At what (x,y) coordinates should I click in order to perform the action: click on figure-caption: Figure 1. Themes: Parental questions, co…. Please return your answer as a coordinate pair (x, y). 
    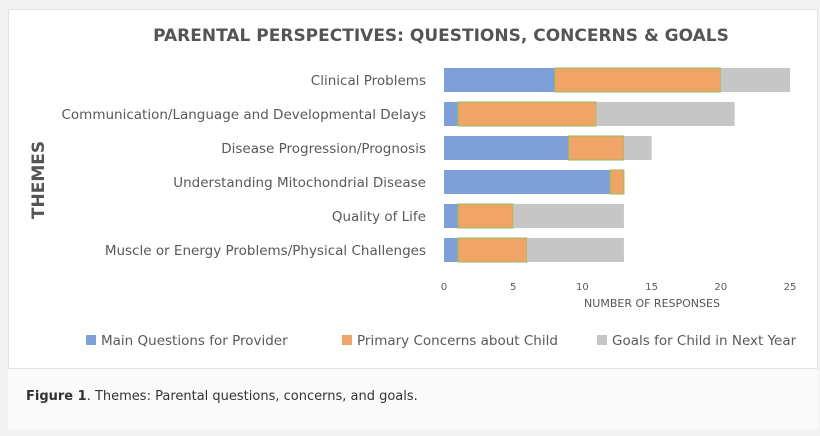
    Looking at the image, I should click on (222, 396).